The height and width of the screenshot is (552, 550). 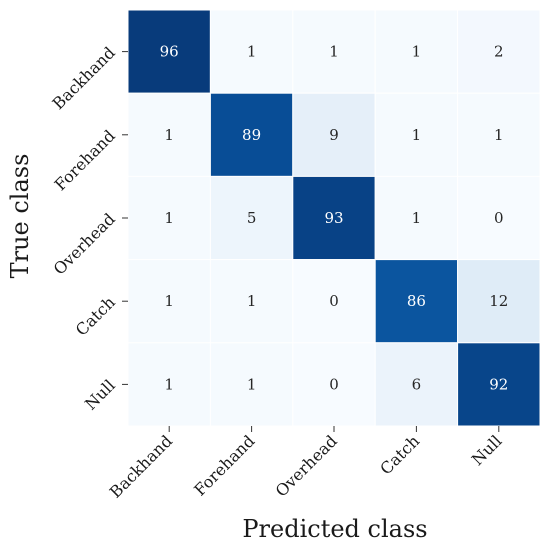 I want to click on cell-value-4-0: 1, so click(x=169, y=384).